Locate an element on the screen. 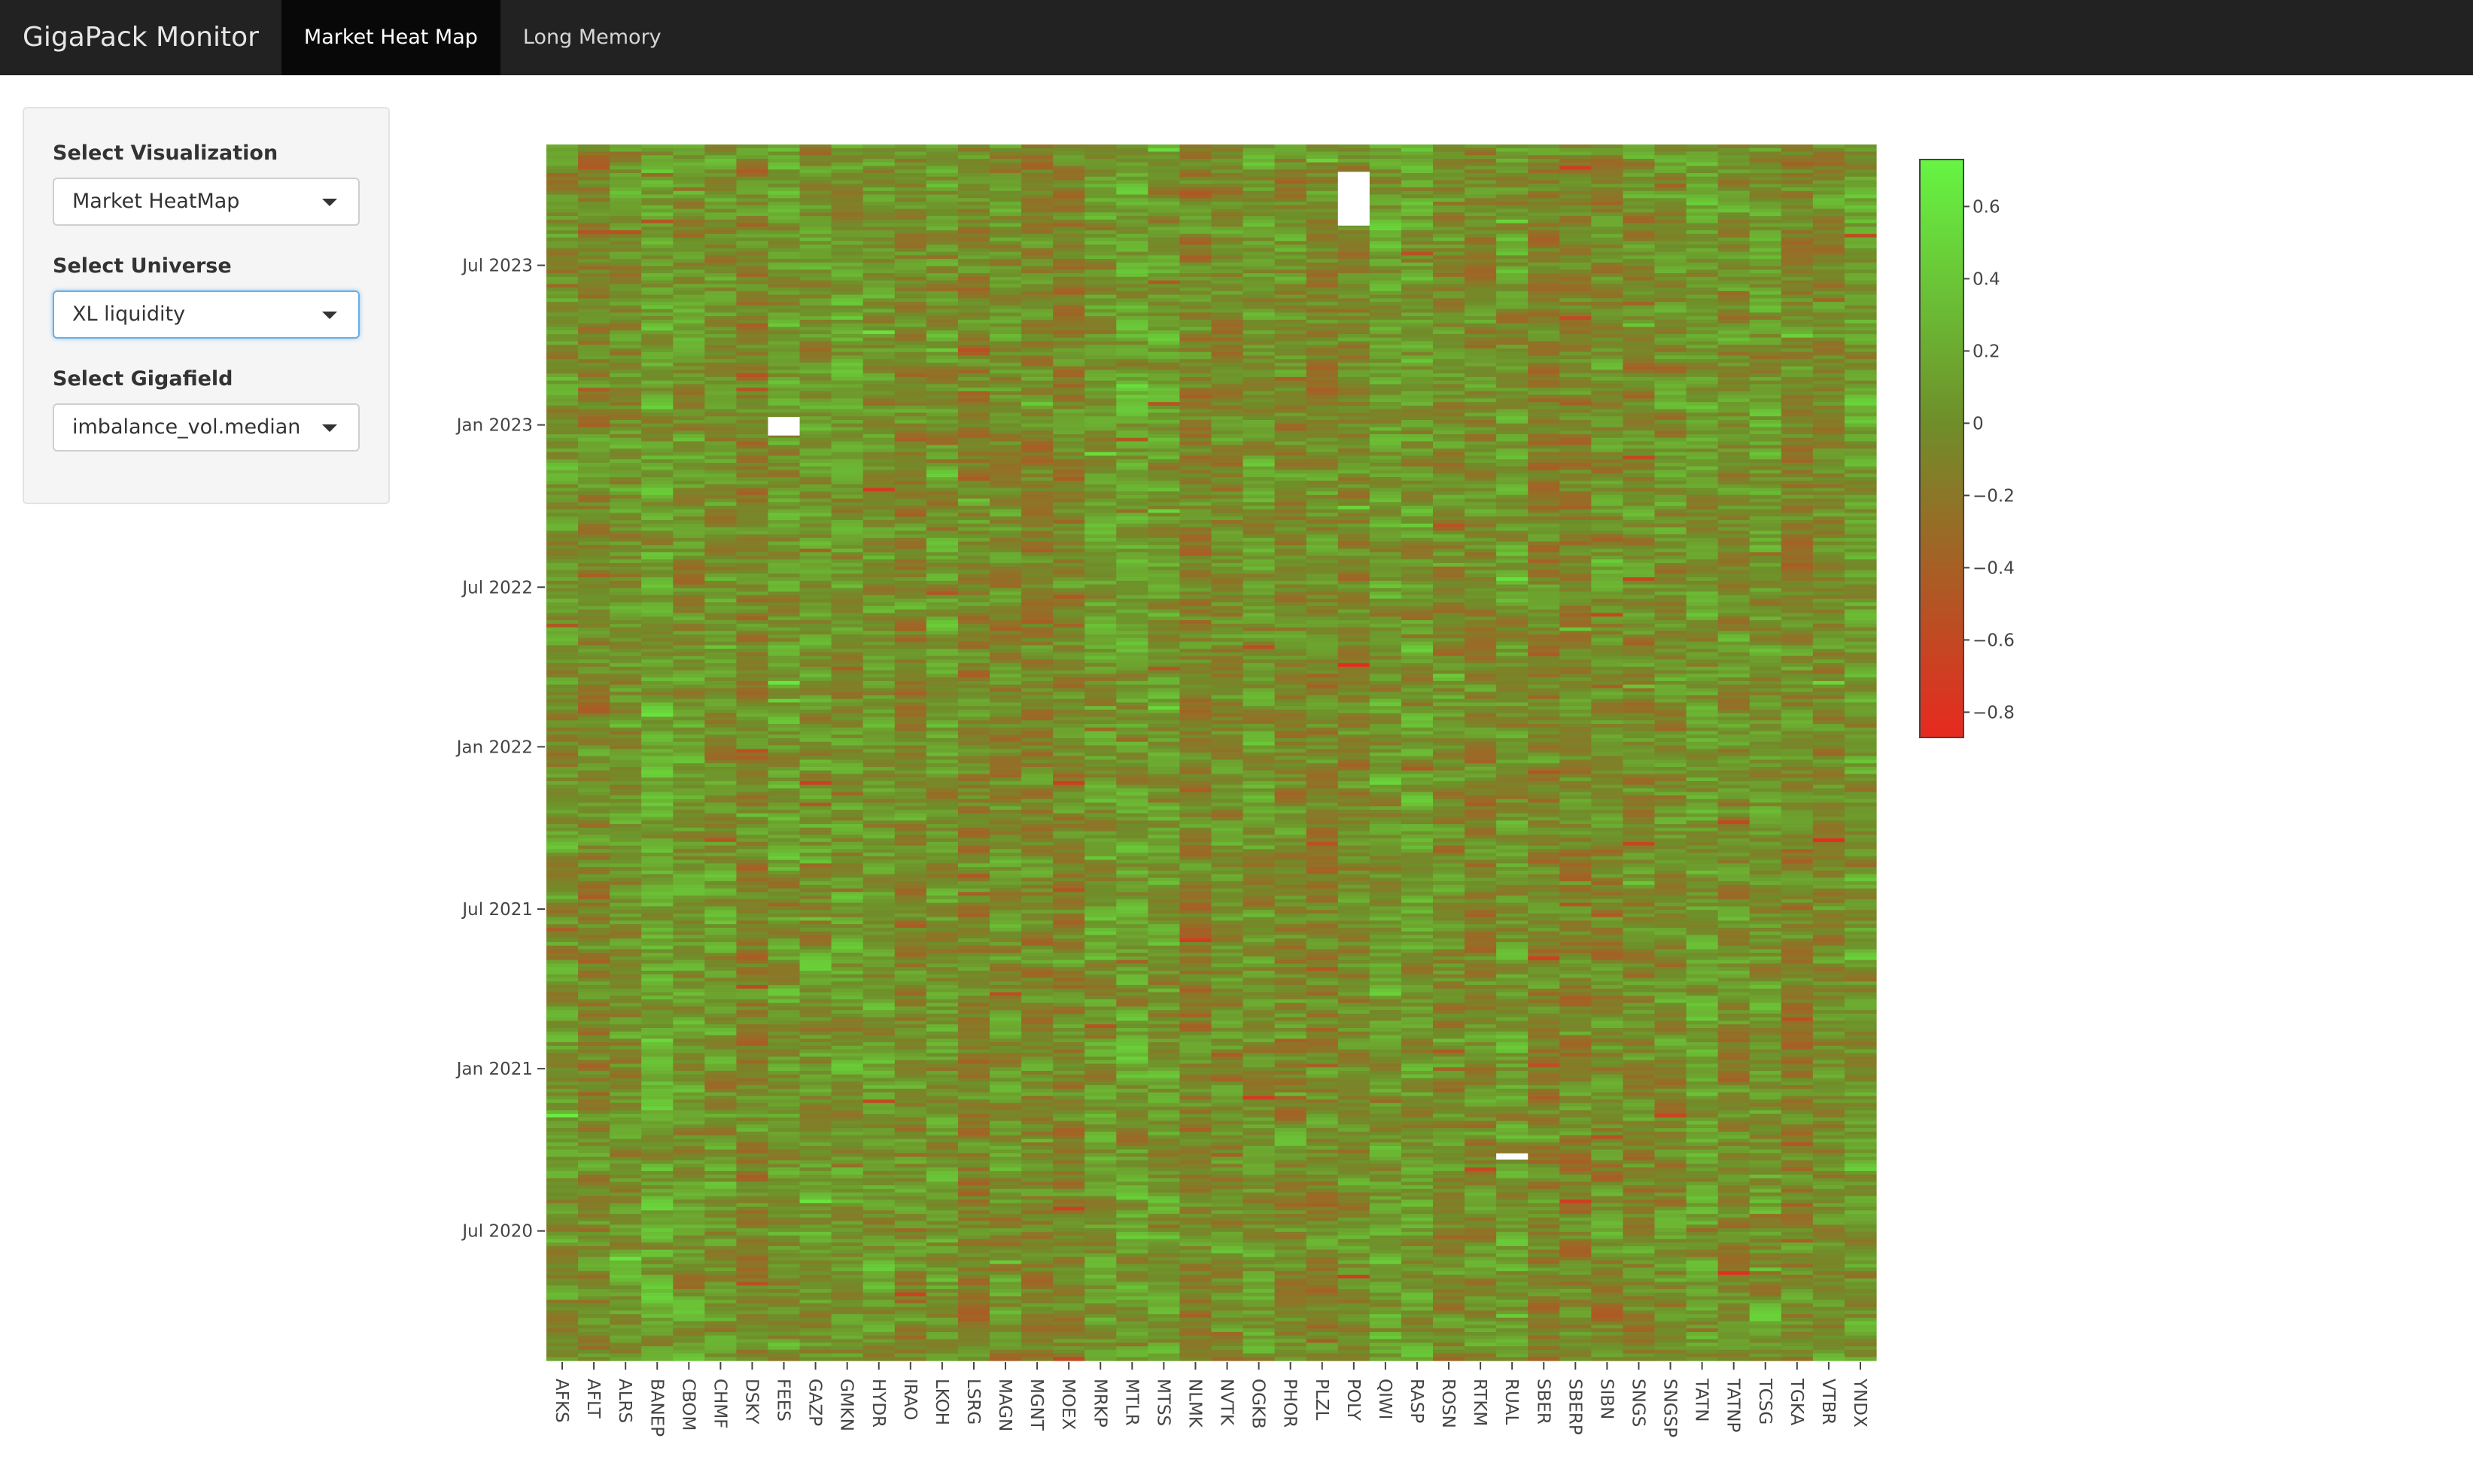  gigafield-select: imbalance_vol.median is located at coordinates (207, 427).